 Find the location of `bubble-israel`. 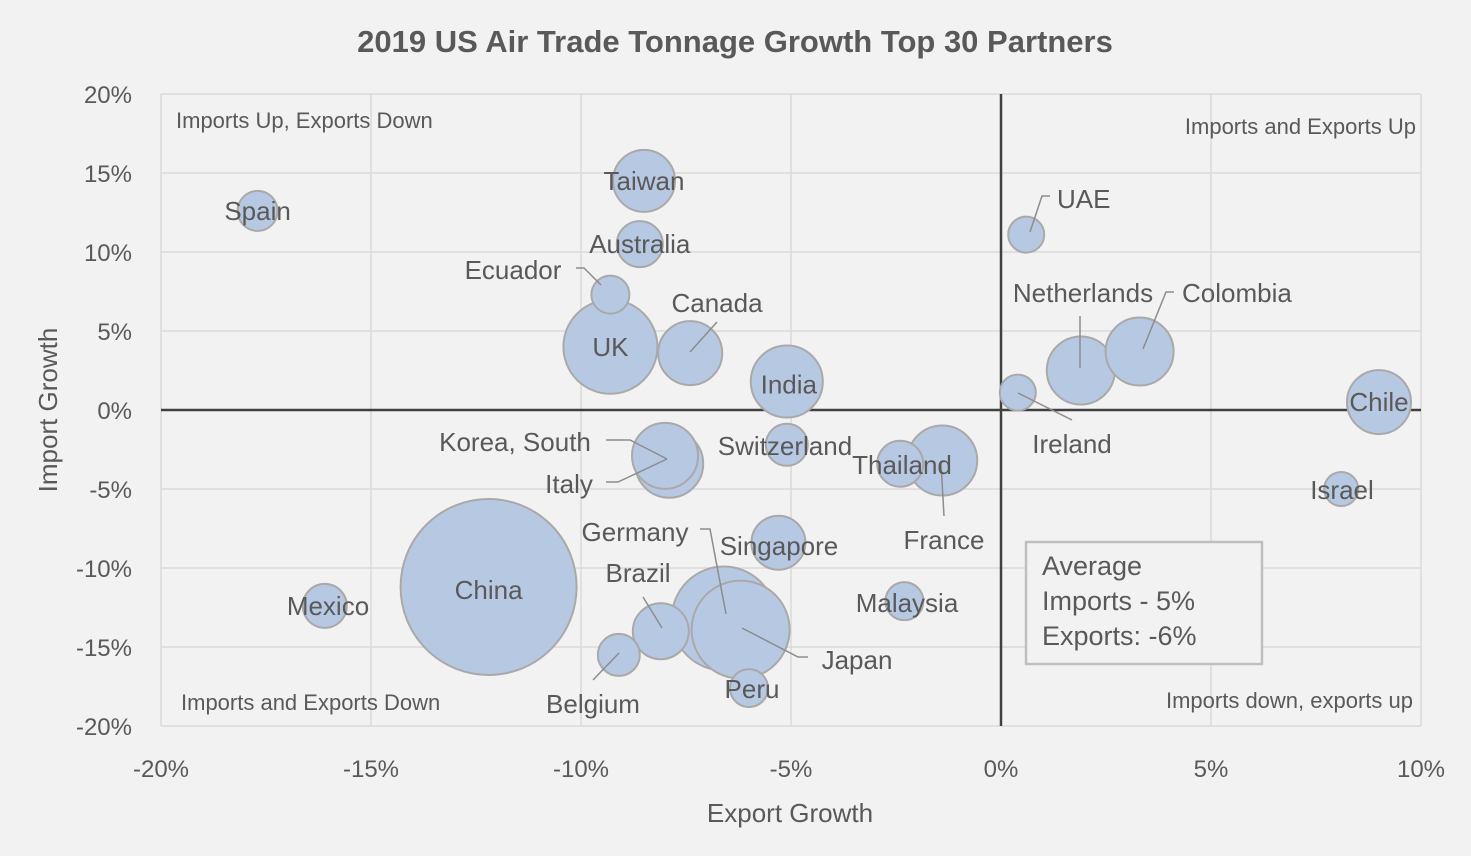

bubble-israel is located at coordinates (1341, 489).